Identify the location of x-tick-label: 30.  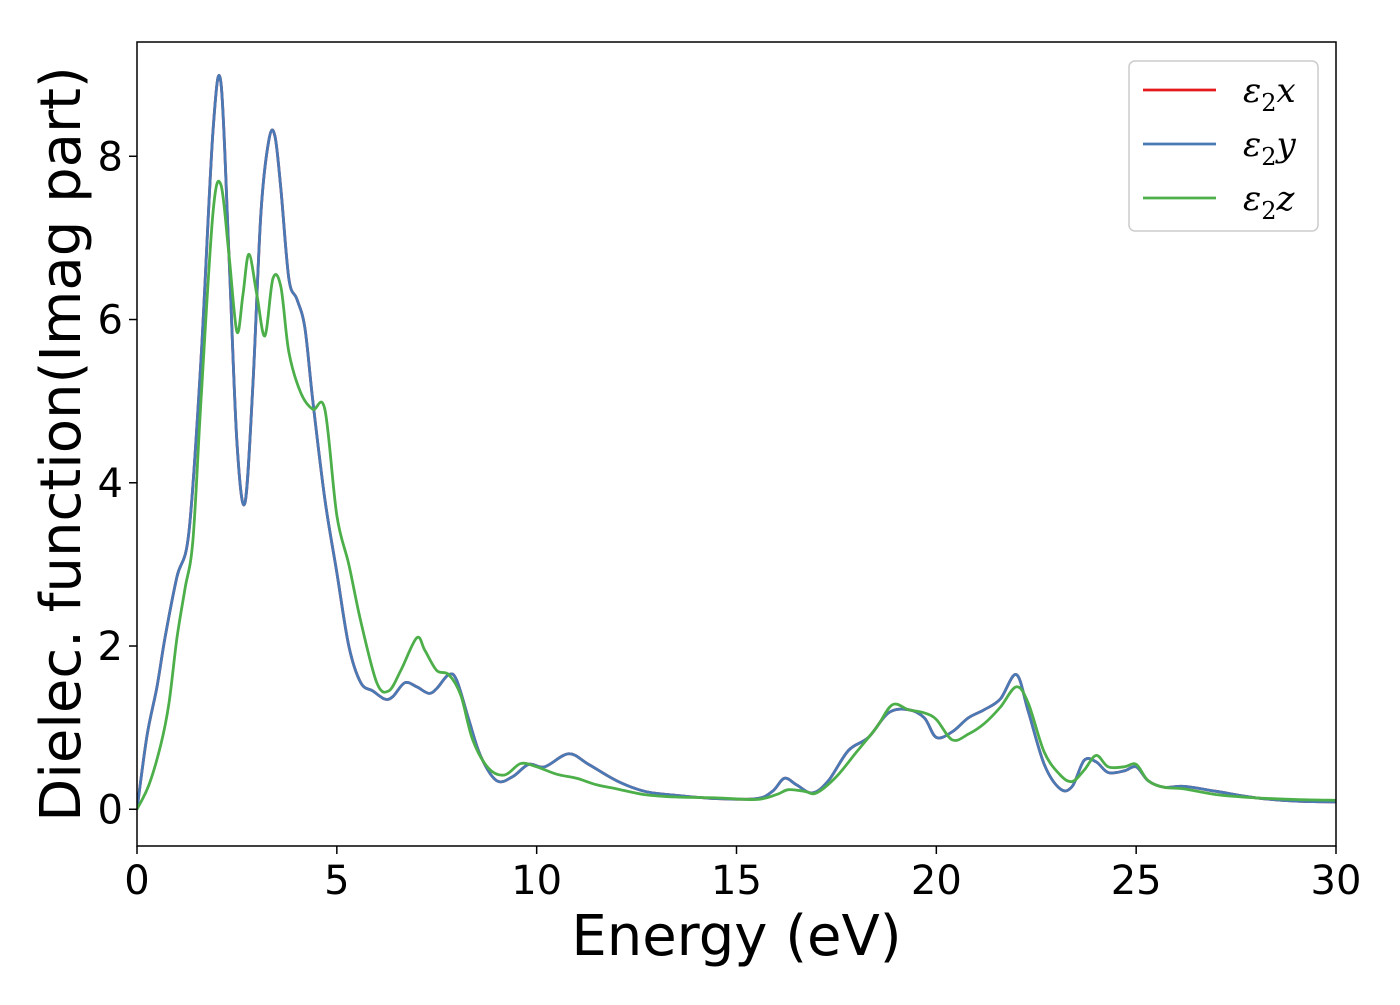
(1336, 881).